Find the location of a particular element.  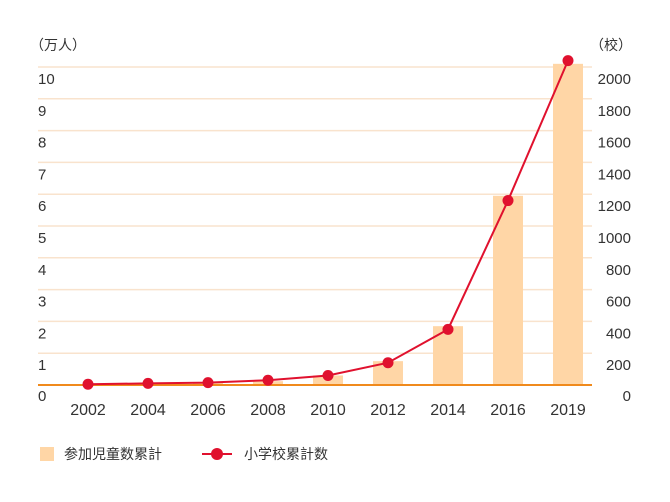

legend-line-label: 小学校累計数 is located at coordinates (286, 454).